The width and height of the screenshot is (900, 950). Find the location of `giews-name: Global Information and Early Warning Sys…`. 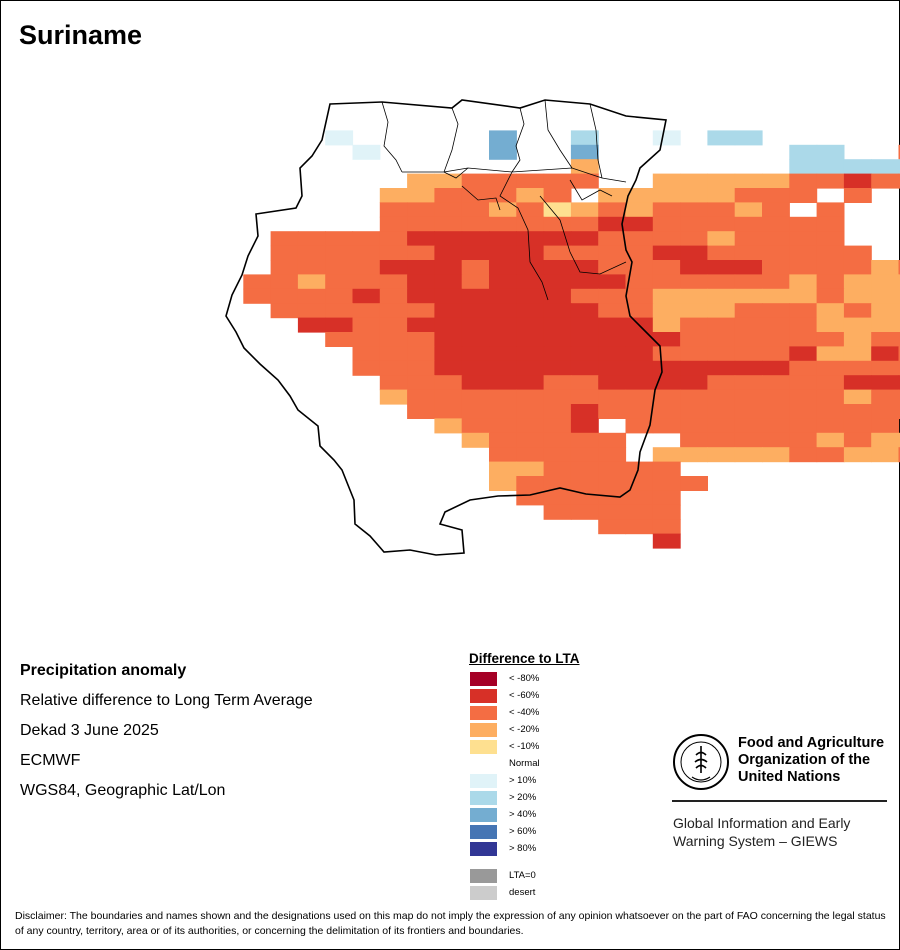

giews-name: Global Information and Early Warning Sys… is located at coordinates (780, 832).